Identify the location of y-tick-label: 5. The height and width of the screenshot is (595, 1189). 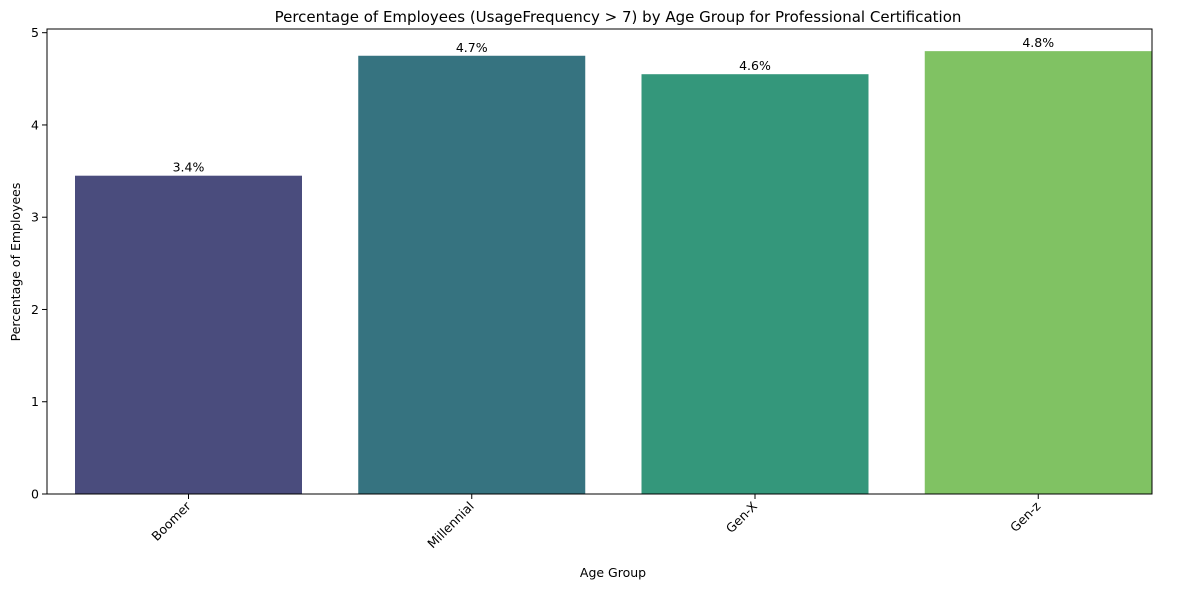
(35, 32).